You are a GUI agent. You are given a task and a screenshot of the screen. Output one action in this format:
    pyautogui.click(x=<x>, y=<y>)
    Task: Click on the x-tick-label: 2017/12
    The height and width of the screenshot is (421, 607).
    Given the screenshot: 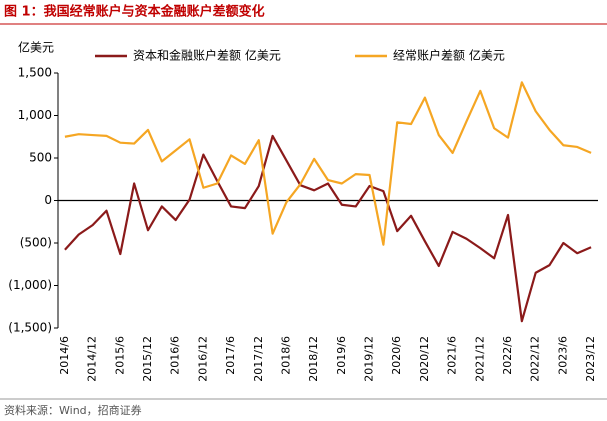 What is the action you would take?
    pyautogui.click(x=258, y=359)
    